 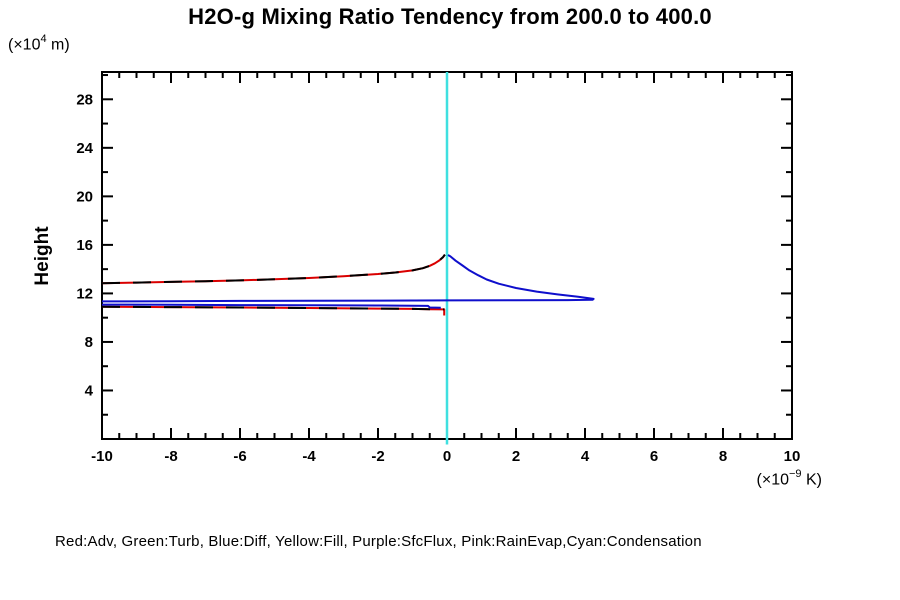 What do you see at coordinates (84, 99) in the screenshot?
I see `y-tick-label: 28` at bounding box center [84, 99].